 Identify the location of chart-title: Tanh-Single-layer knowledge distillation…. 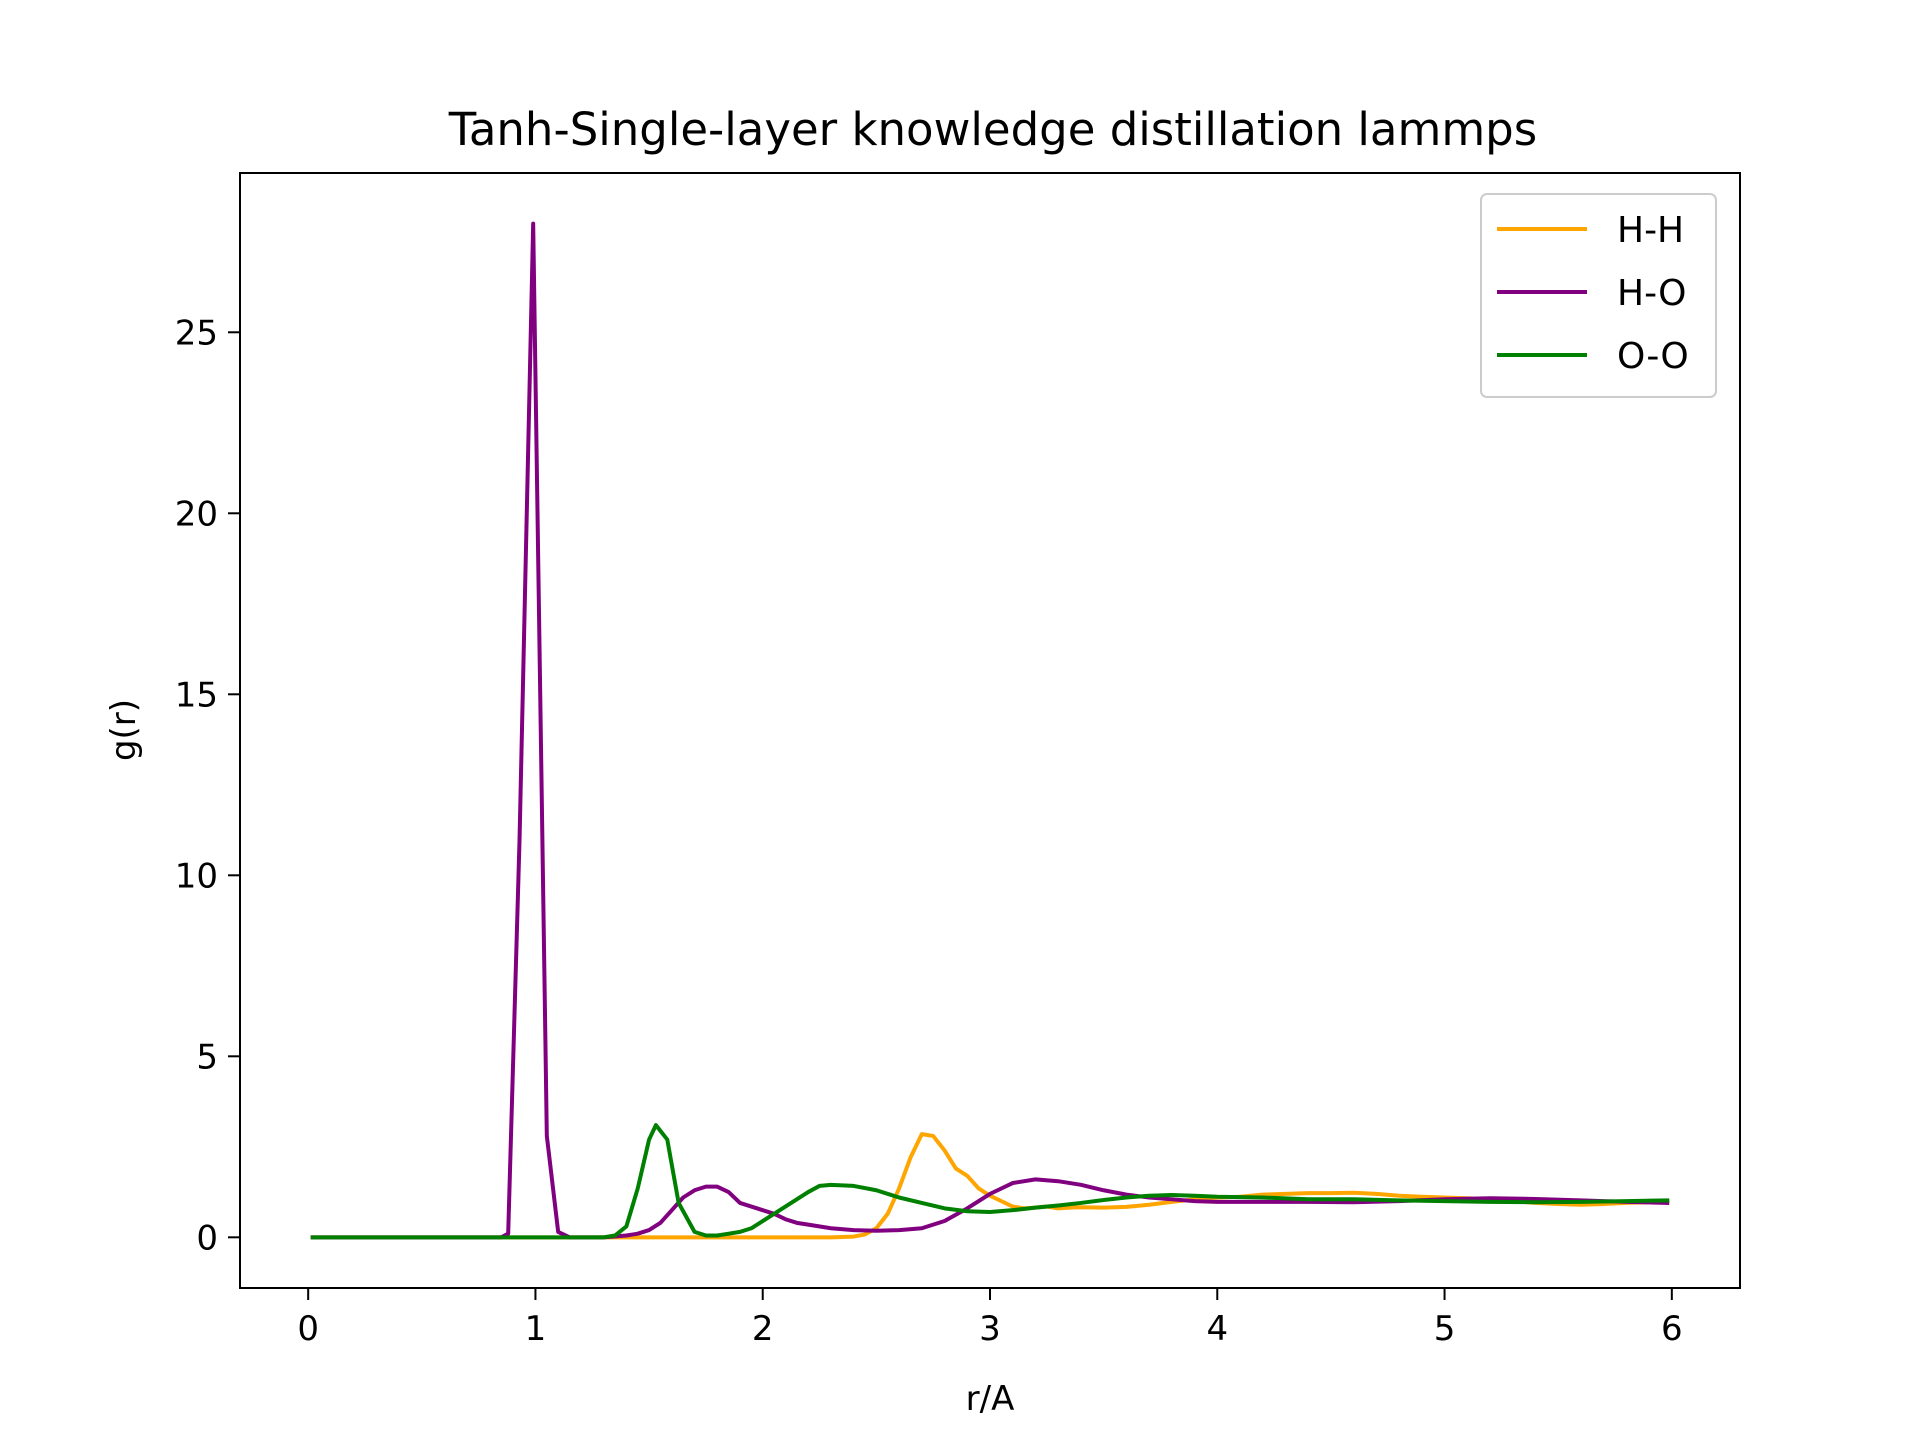
(992, 129).